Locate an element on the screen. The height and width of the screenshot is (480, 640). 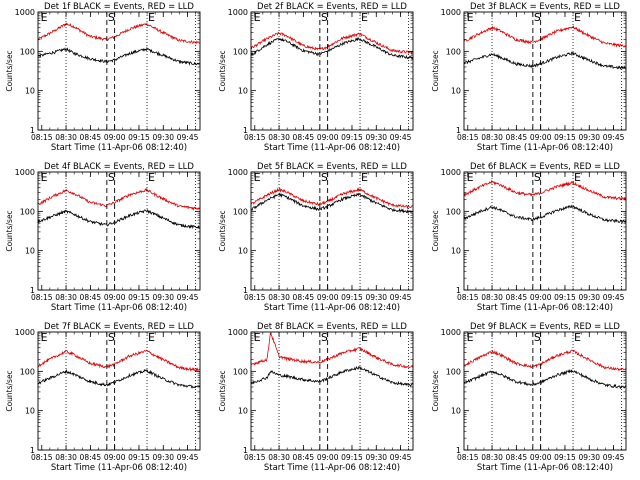
chart-title: Det 5f BLACK = Events, RED = LLD is located at coordinates (332, 167).